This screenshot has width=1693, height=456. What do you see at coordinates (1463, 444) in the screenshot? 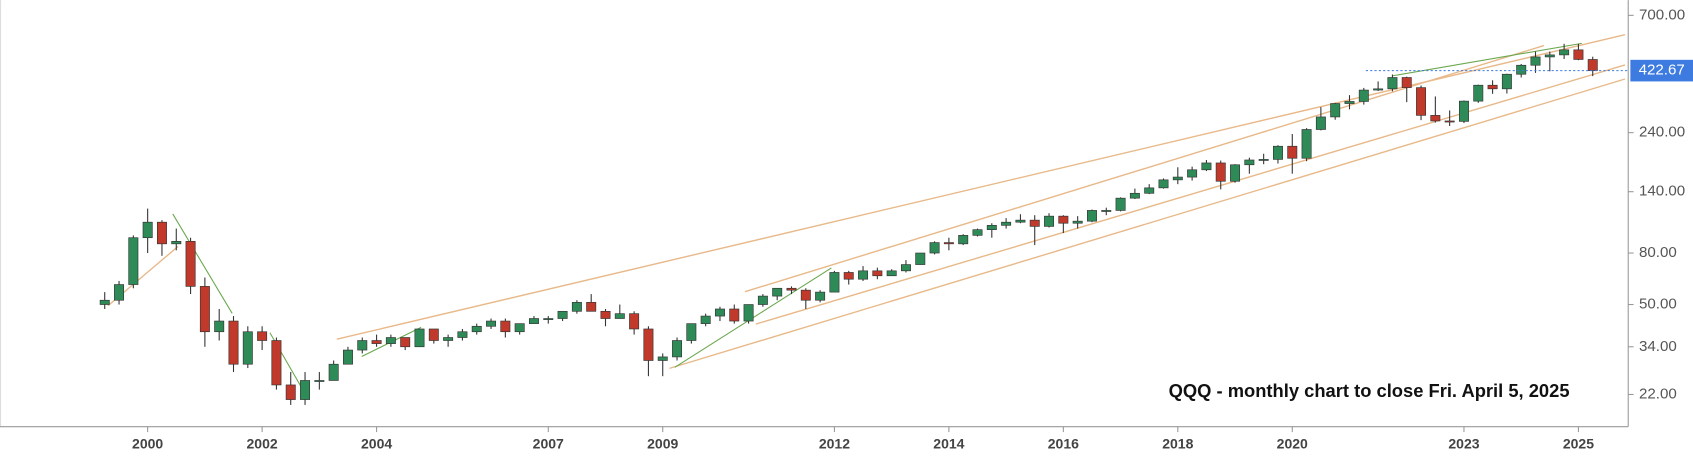
I see `x-tick-label: 2023` at bounding box center [1463, 444].